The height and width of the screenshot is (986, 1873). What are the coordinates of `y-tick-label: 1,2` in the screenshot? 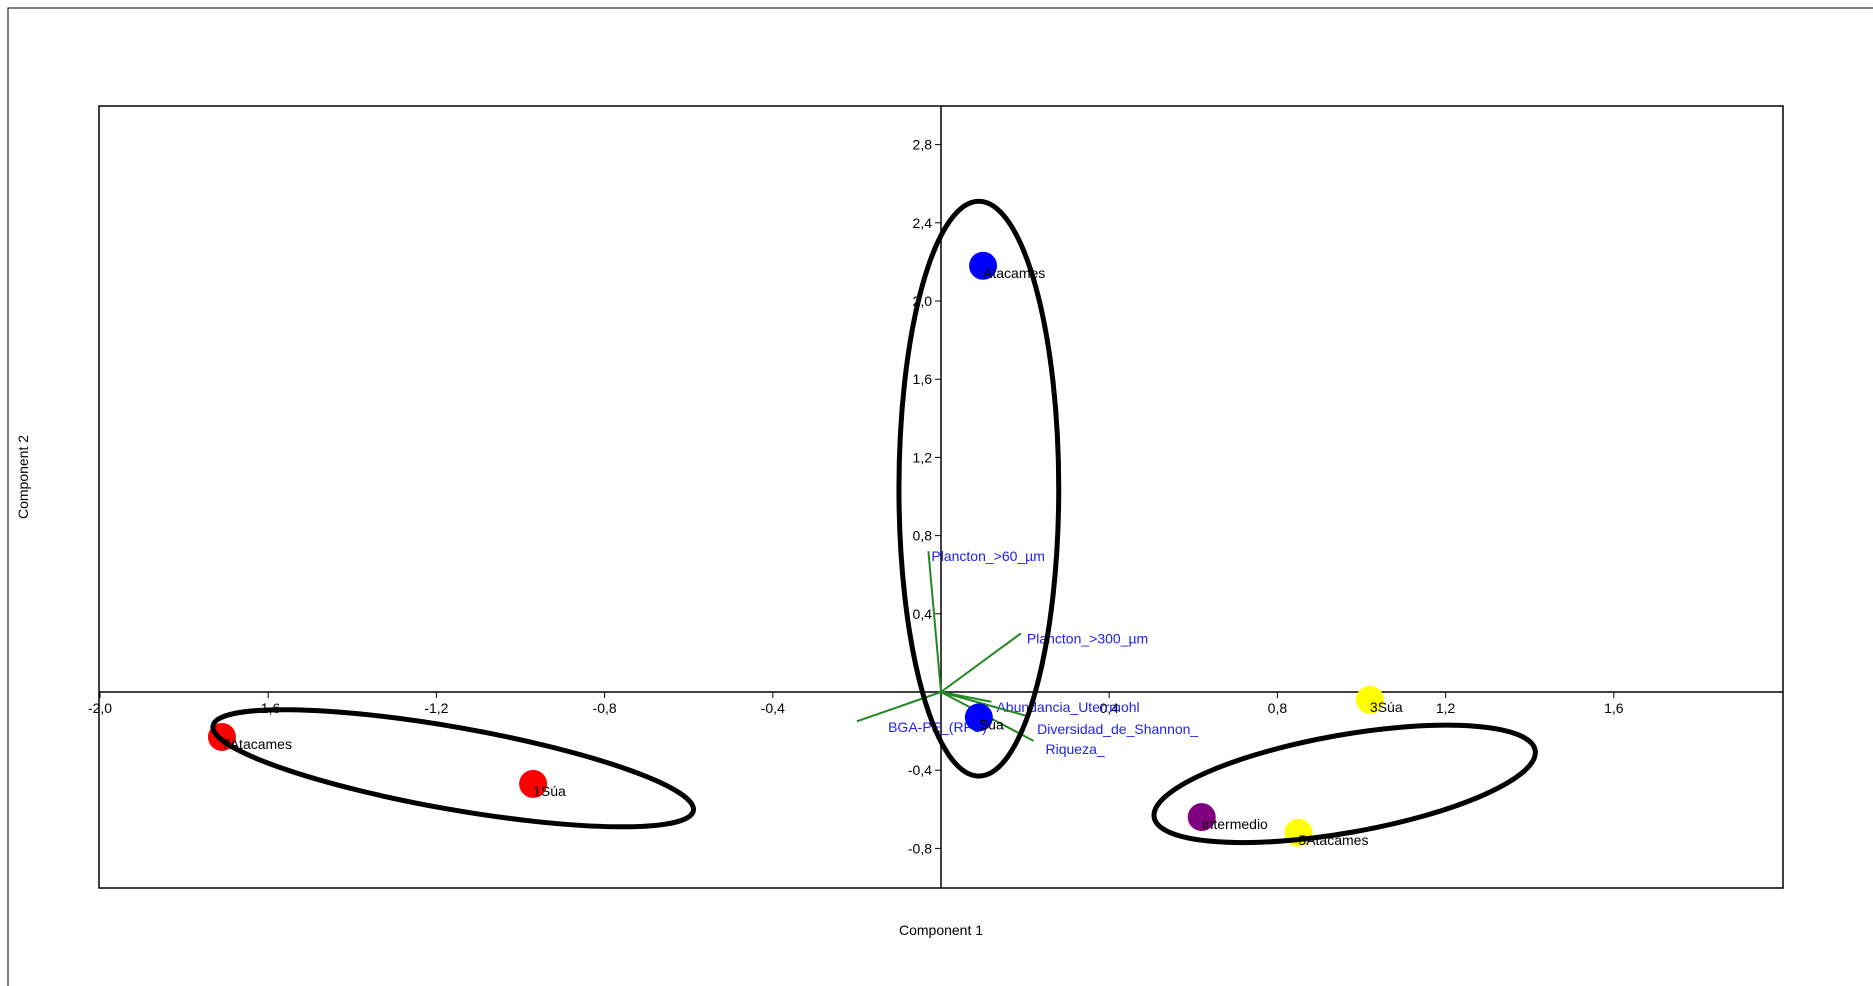 It's located at (923, 457).